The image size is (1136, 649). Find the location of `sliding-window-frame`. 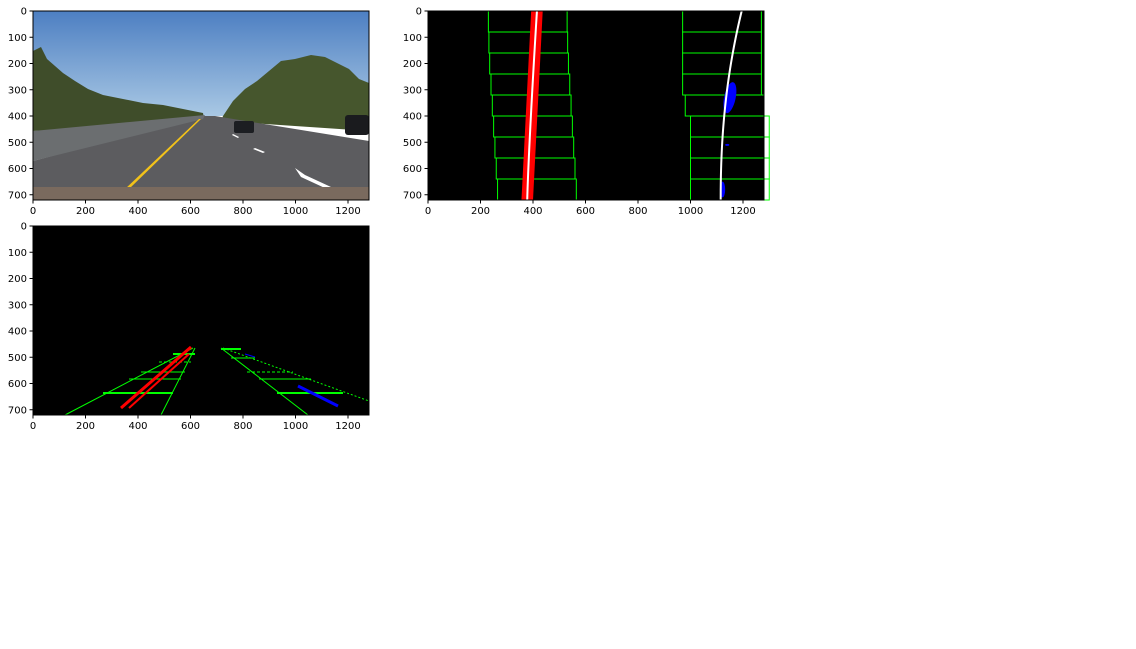

sliding-window-frame is located at coordinates (596, 105).